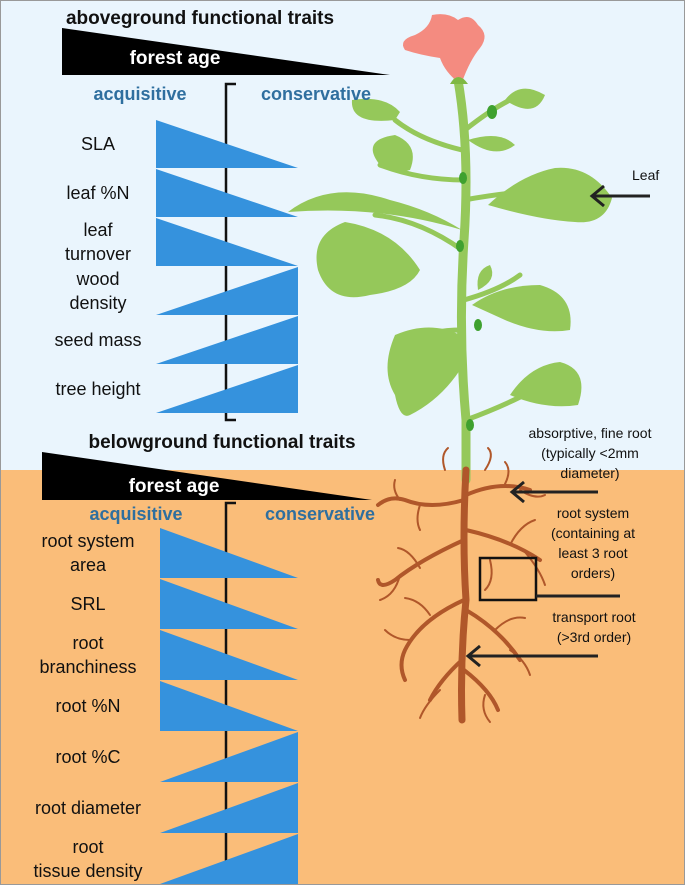 This screenshot has height=885, width=685. What do you see at coordinates (619, 196) in the screenshot?
I see `leaf-arrow` at bounding box center [619, 196].